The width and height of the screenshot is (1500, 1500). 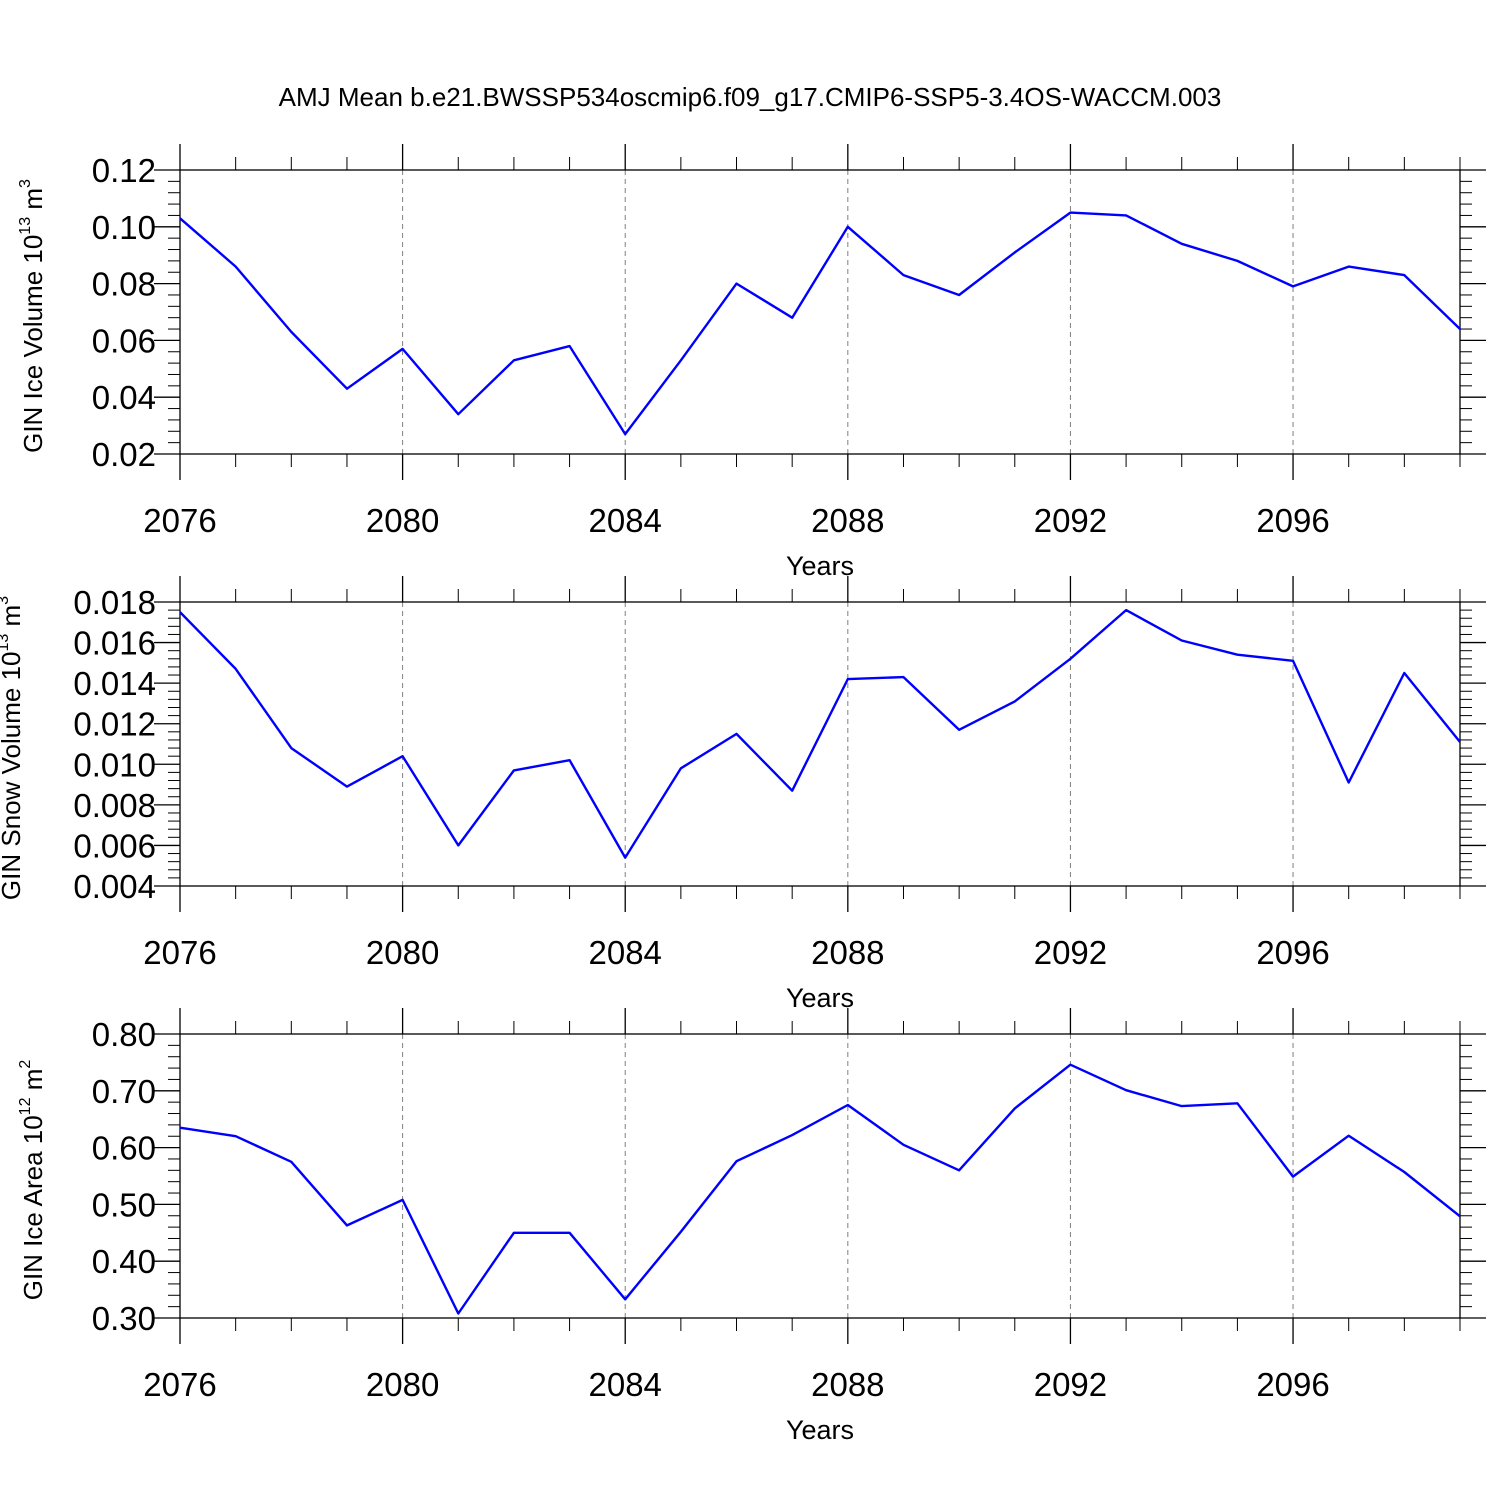 I want to click on y-tick-label: 0.80, so click(x=124, y=1034).